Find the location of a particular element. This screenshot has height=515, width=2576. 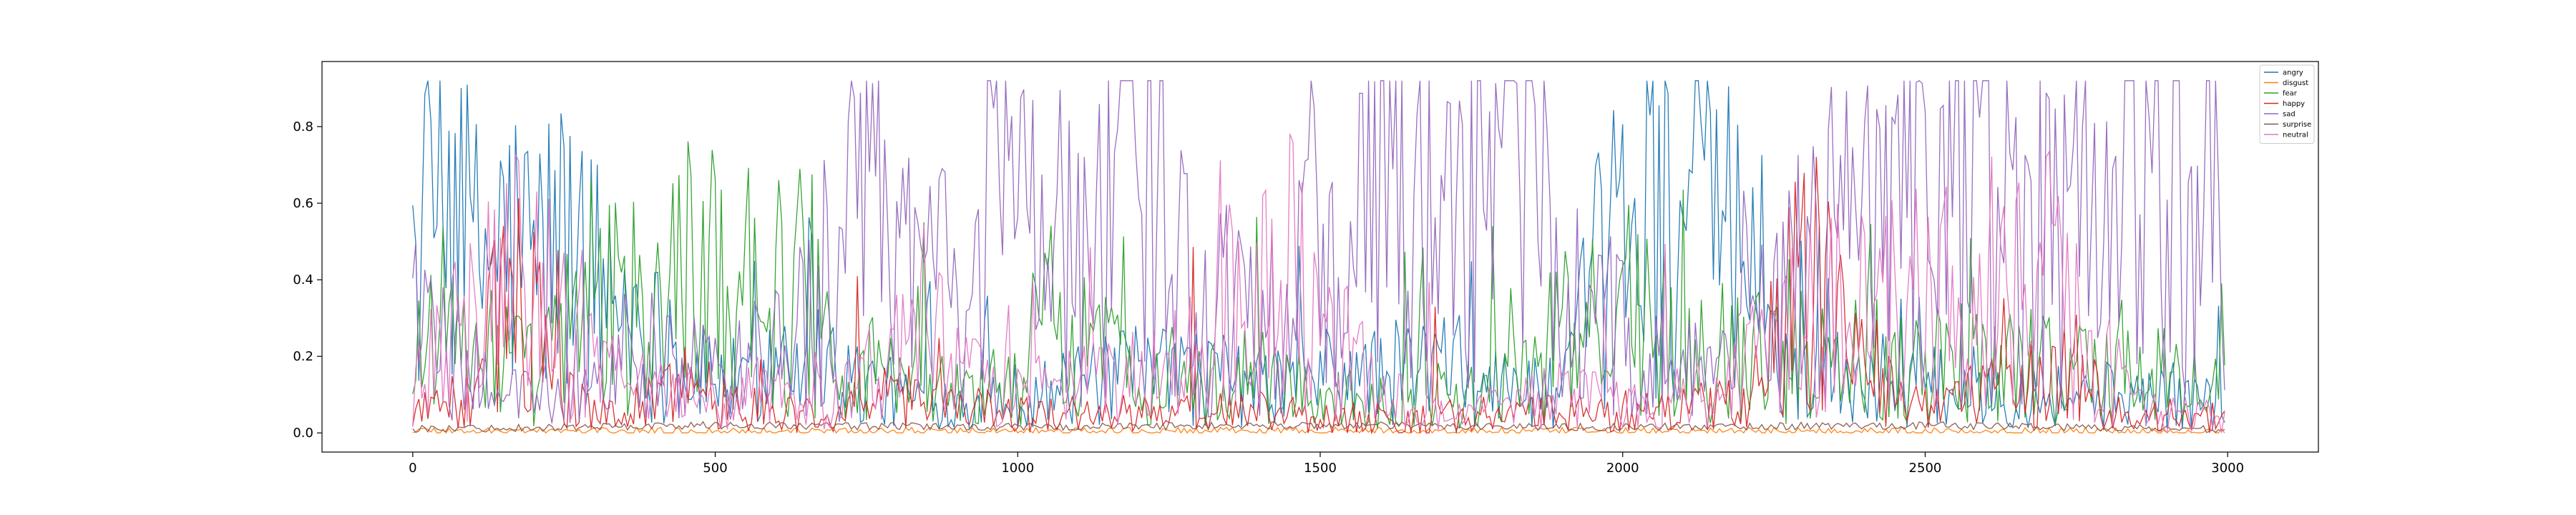

series-line-surprise is located at coordinates (1318, 427).